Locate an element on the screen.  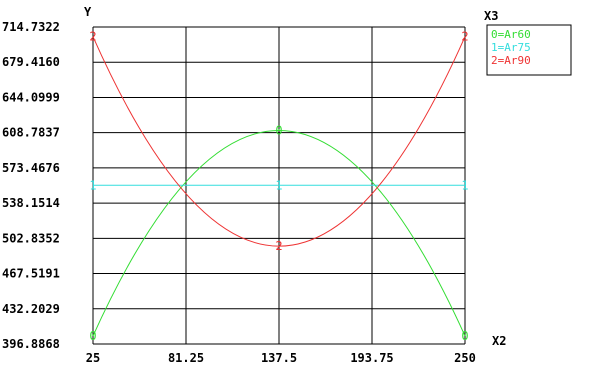
legend-box is located at coordinates (529, 50).